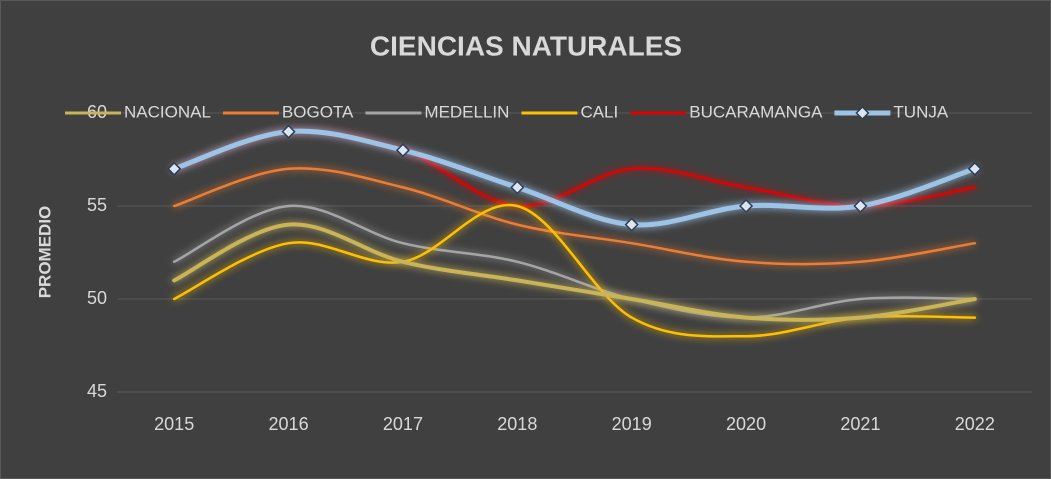 This screenshot has width=1051, height=479. What do you see at coordinates (860, 424) in the screenshot?
I see `x-tick-label: 2021` at bounding box center [860, 424].